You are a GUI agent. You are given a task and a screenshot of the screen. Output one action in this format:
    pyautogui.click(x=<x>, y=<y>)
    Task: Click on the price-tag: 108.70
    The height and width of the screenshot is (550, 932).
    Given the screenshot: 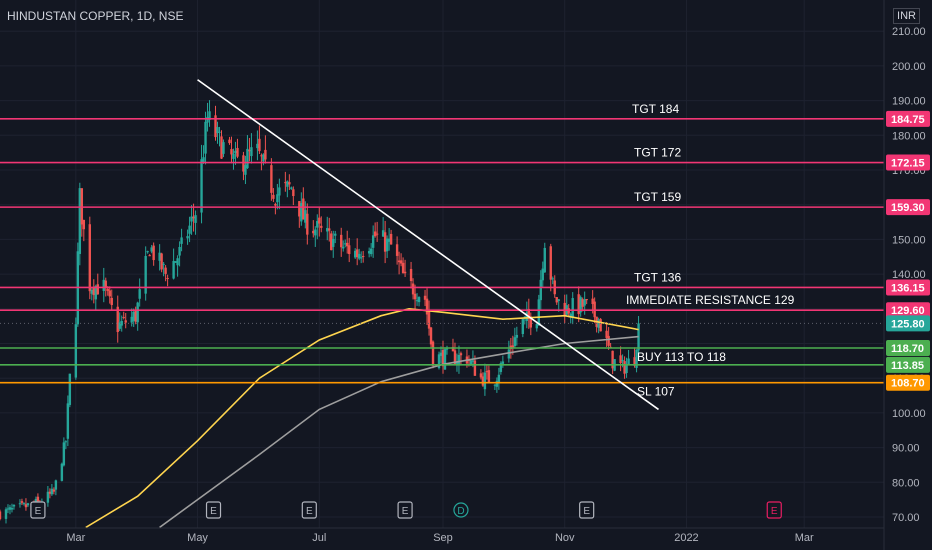 What is the action you would take?
    pyautogui.click(x=908, y=382)
    